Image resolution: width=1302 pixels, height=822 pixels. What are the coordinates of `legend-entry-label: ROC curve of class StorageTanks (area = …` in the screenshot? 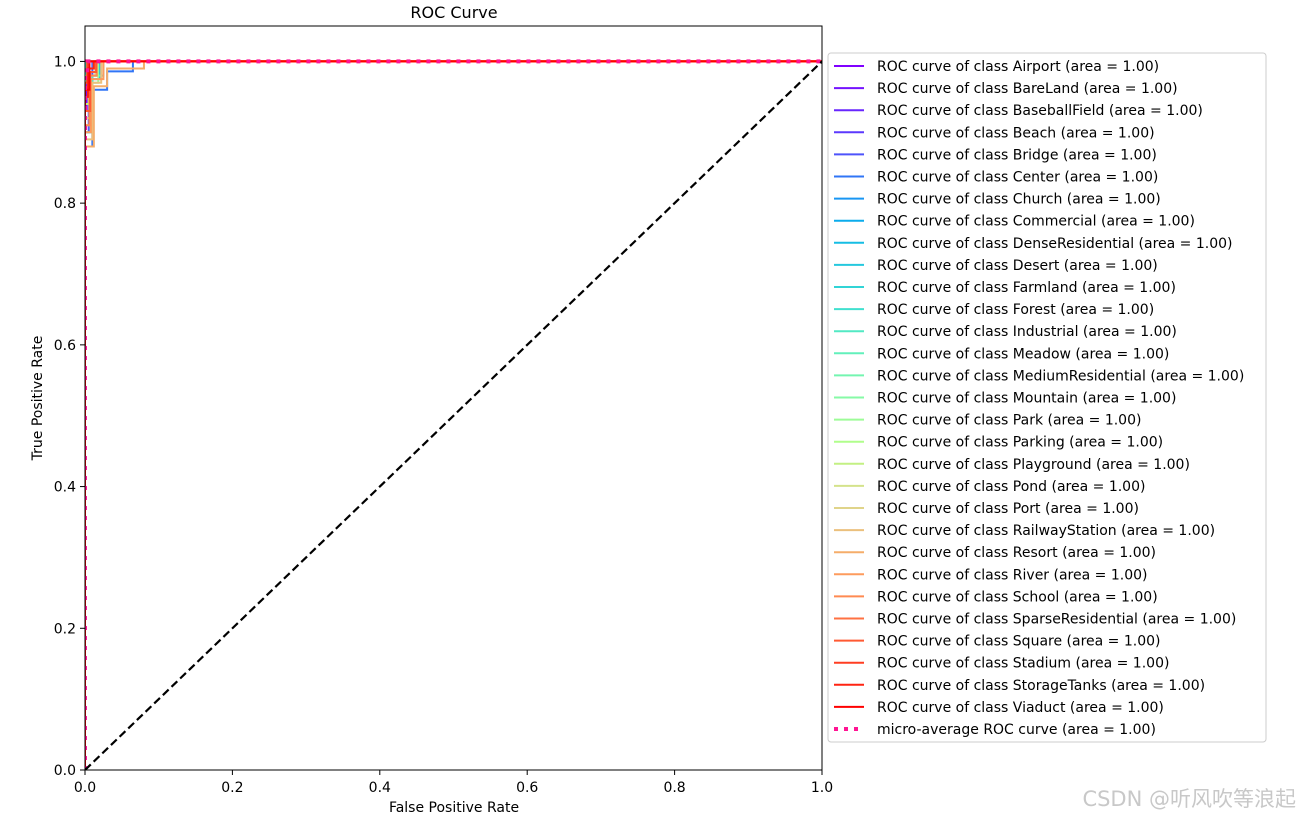 It's located at (1041, 686).